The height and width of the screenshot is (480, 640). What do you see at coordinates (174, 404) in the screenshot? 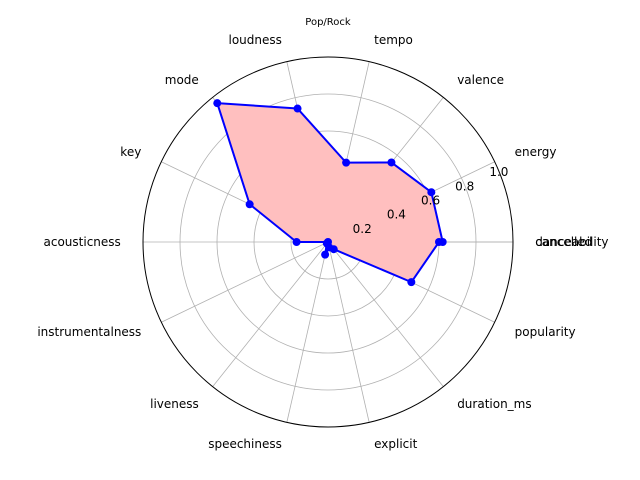
I see `category-label-liveness: liveness` at bounding box center [174, 404].